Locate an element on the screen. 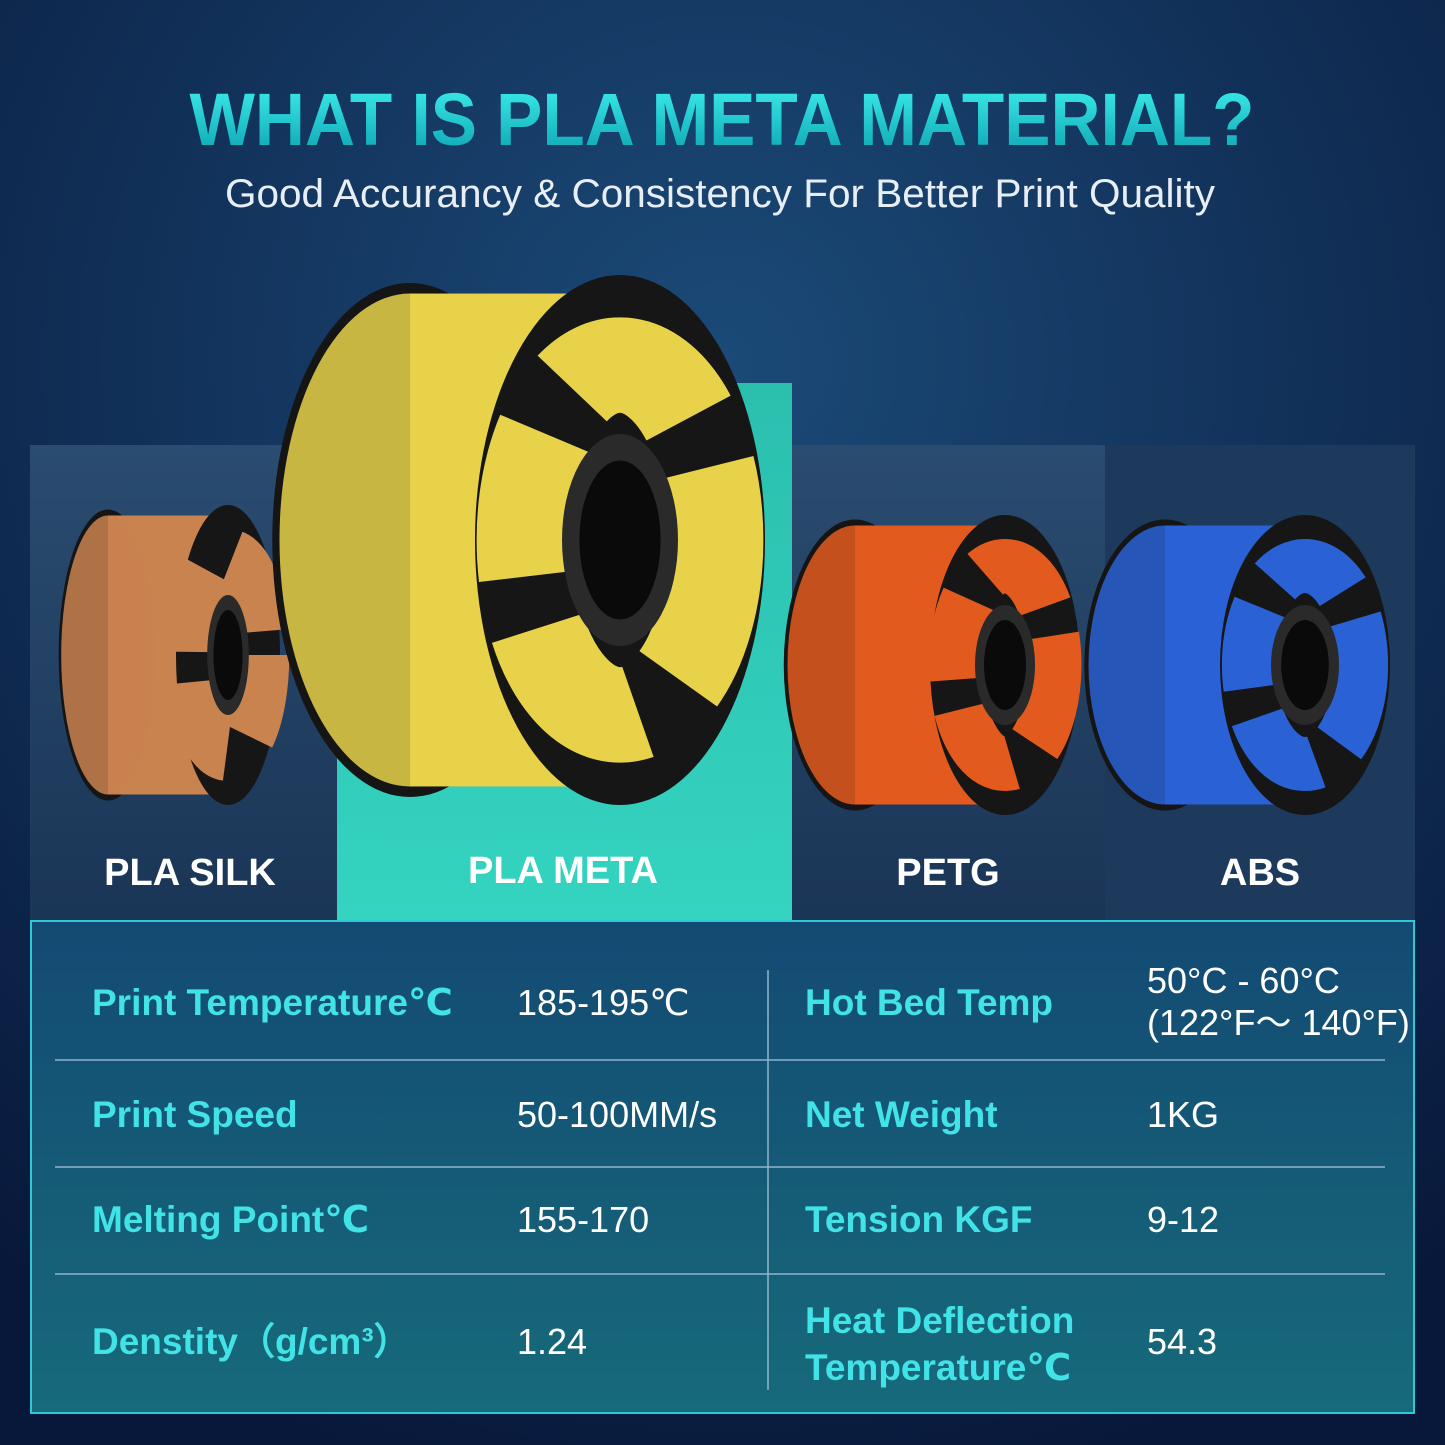 The width and height of the screenshot is (1445, 1445). product-label: ABS is located at coordinates (1260, 873).